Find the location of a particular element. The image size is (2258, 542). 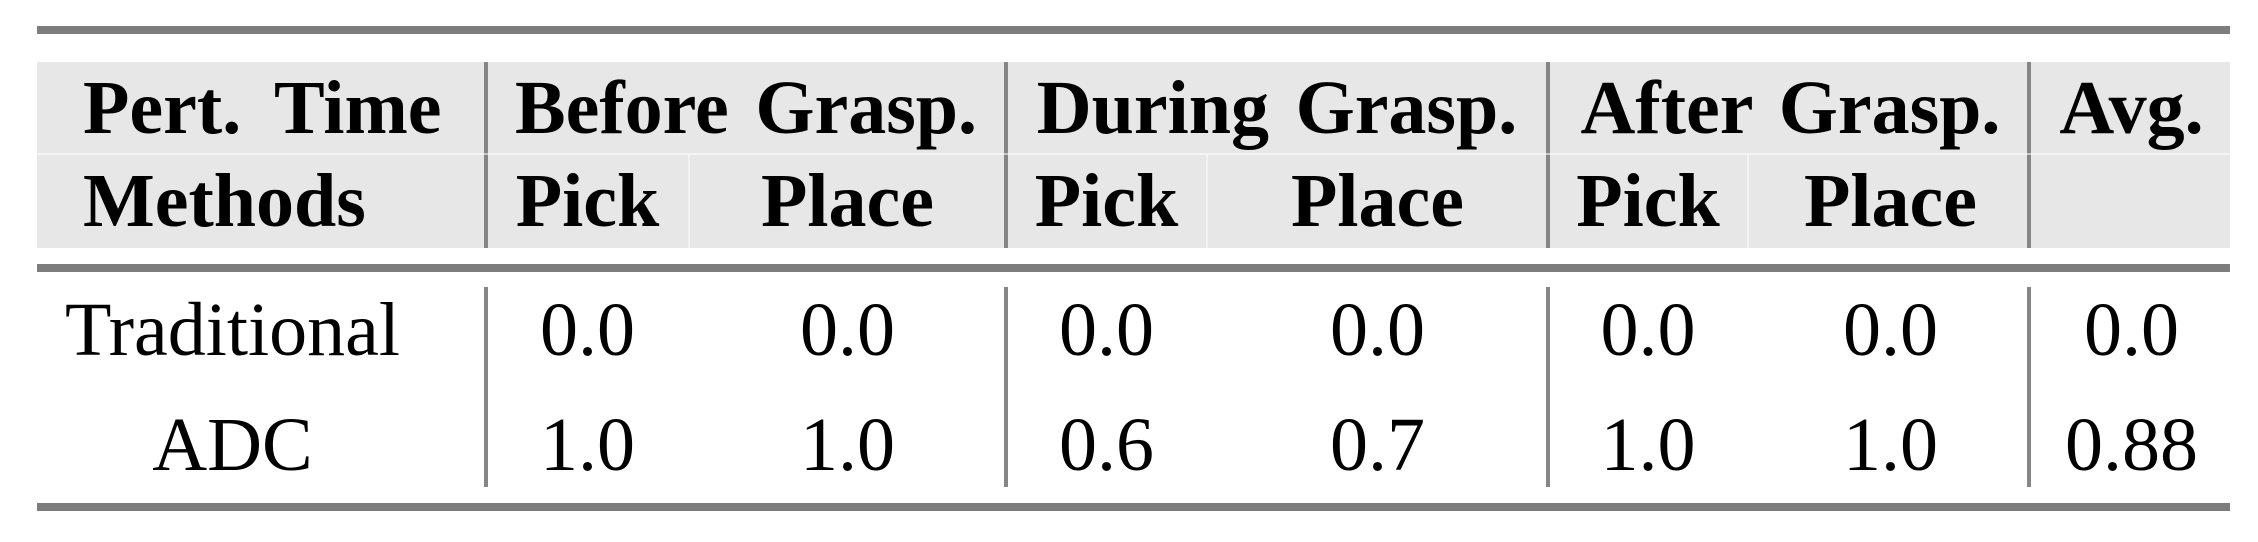

header-avg: Avg. is located at coordinates (2131, 108).